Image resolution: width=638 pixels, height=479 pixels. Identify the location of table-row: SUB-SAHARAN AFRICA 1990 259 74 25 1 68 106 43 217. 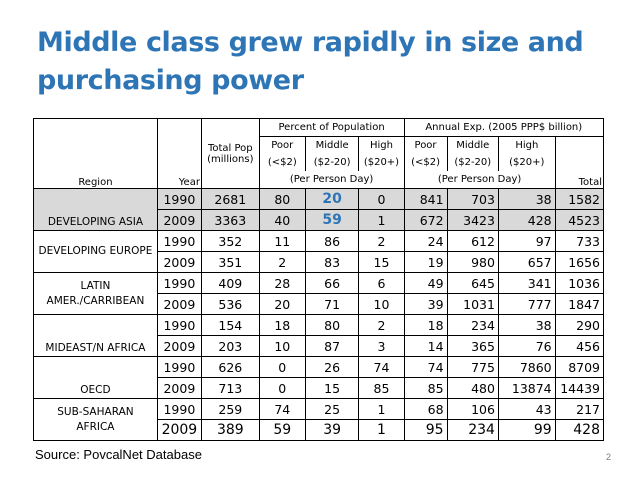
(319, 419).